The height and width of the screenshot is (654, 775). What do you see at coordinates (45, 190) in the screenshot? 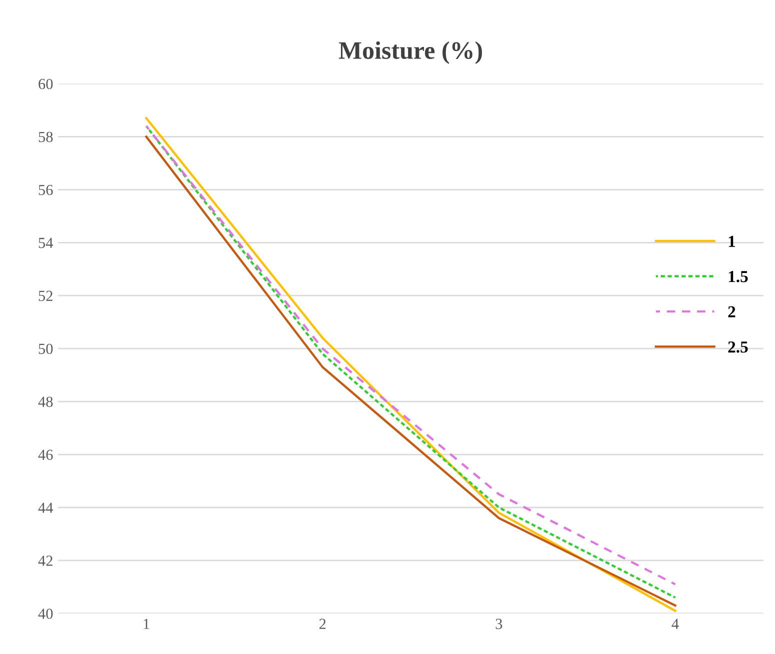
I see `y-tick-label: 56` at bounding box center [45, 190].